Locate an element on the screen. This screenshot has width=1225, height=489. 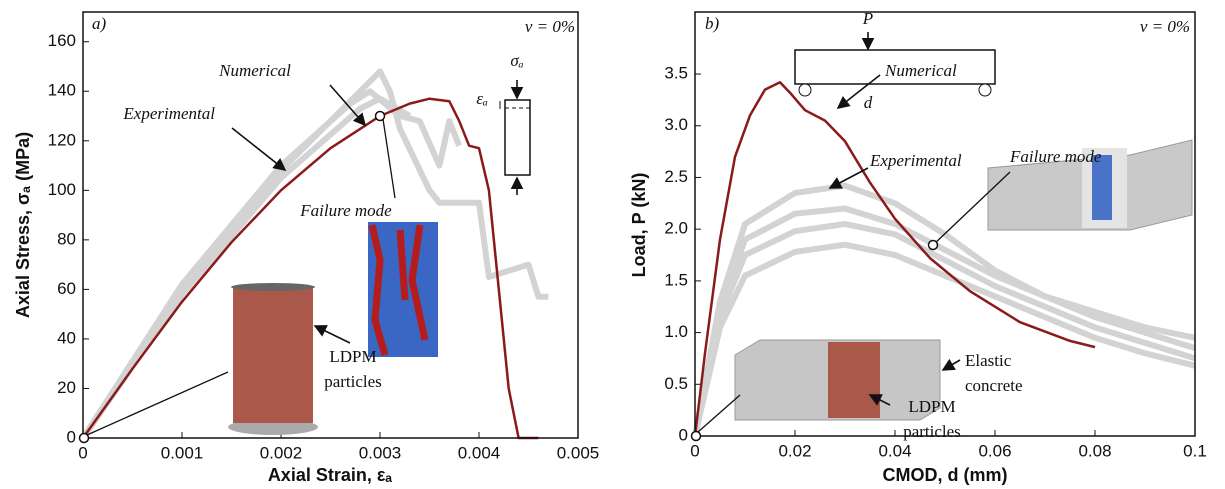
x-tick-label: 0.1 is located at coordinates (1195, 450).